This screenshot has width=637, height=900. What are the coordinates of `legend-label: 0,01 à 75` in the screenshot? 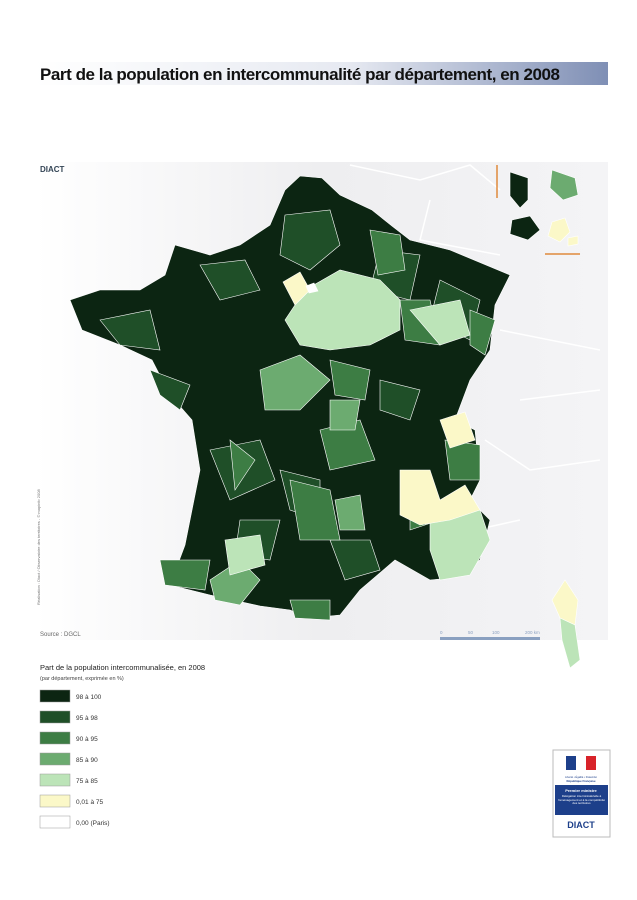 It's located at (89, 802).